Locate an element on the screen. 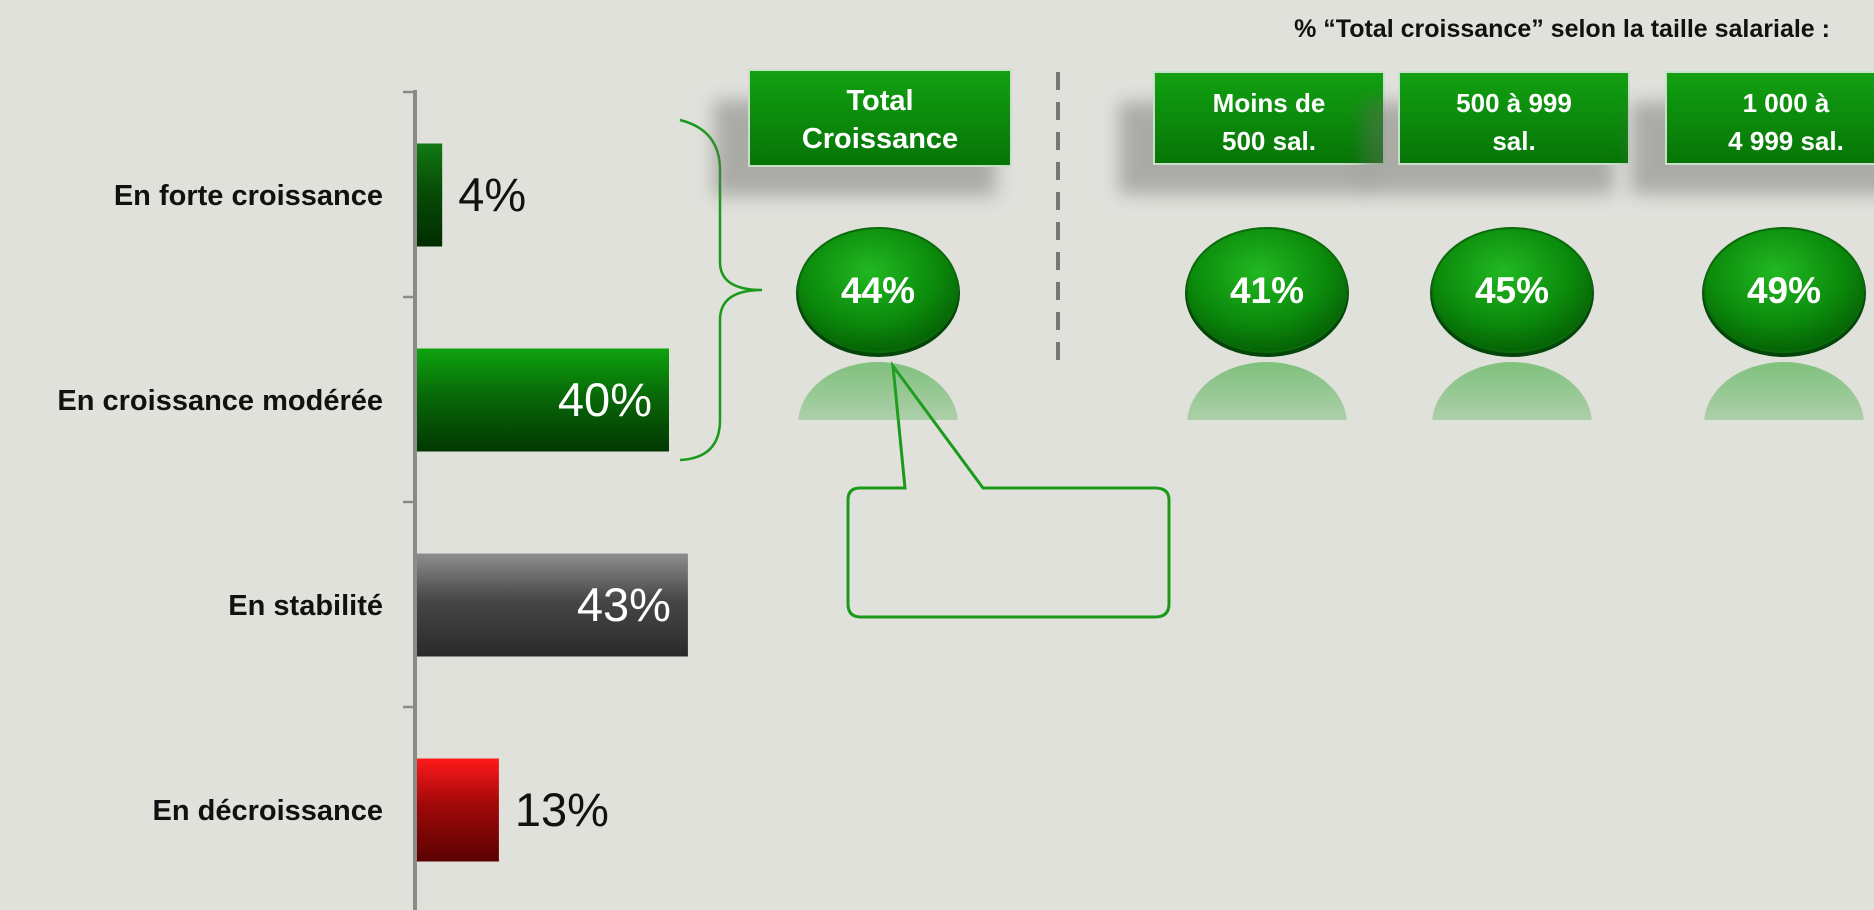 The width and height of the screenshot is (1874, 910). group-header-text: Total Croissance is located at coordinates (880, 120).